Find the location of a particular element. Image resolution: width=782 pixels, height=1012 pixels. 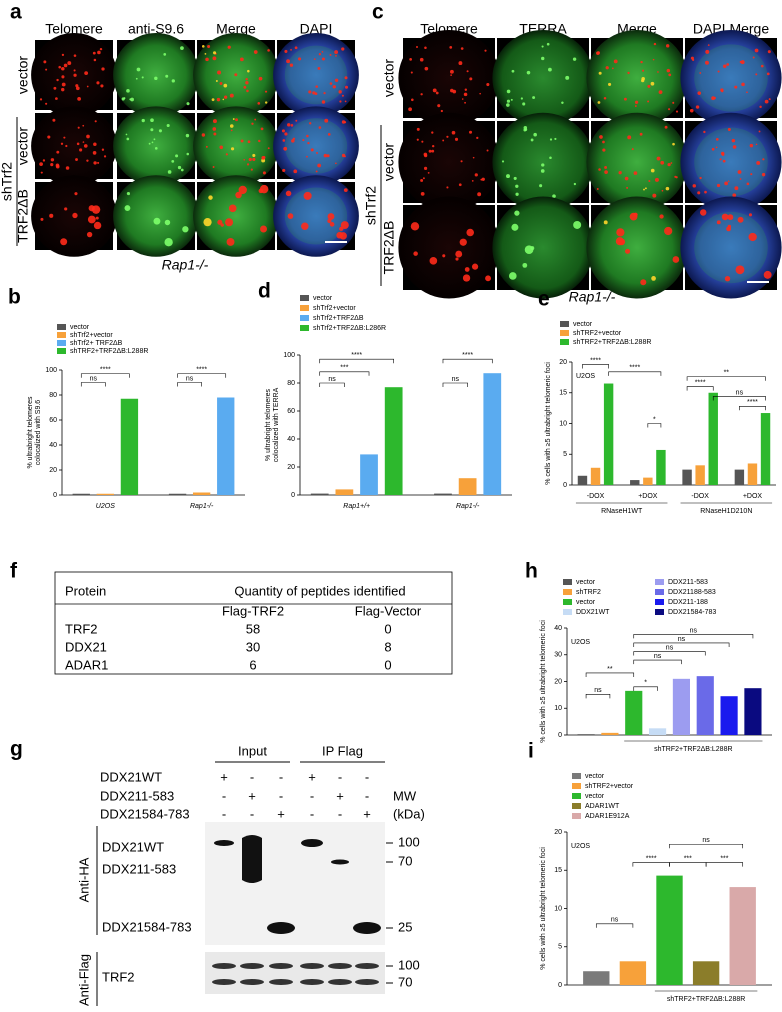

table-frame is located at coordinates (253, 623).